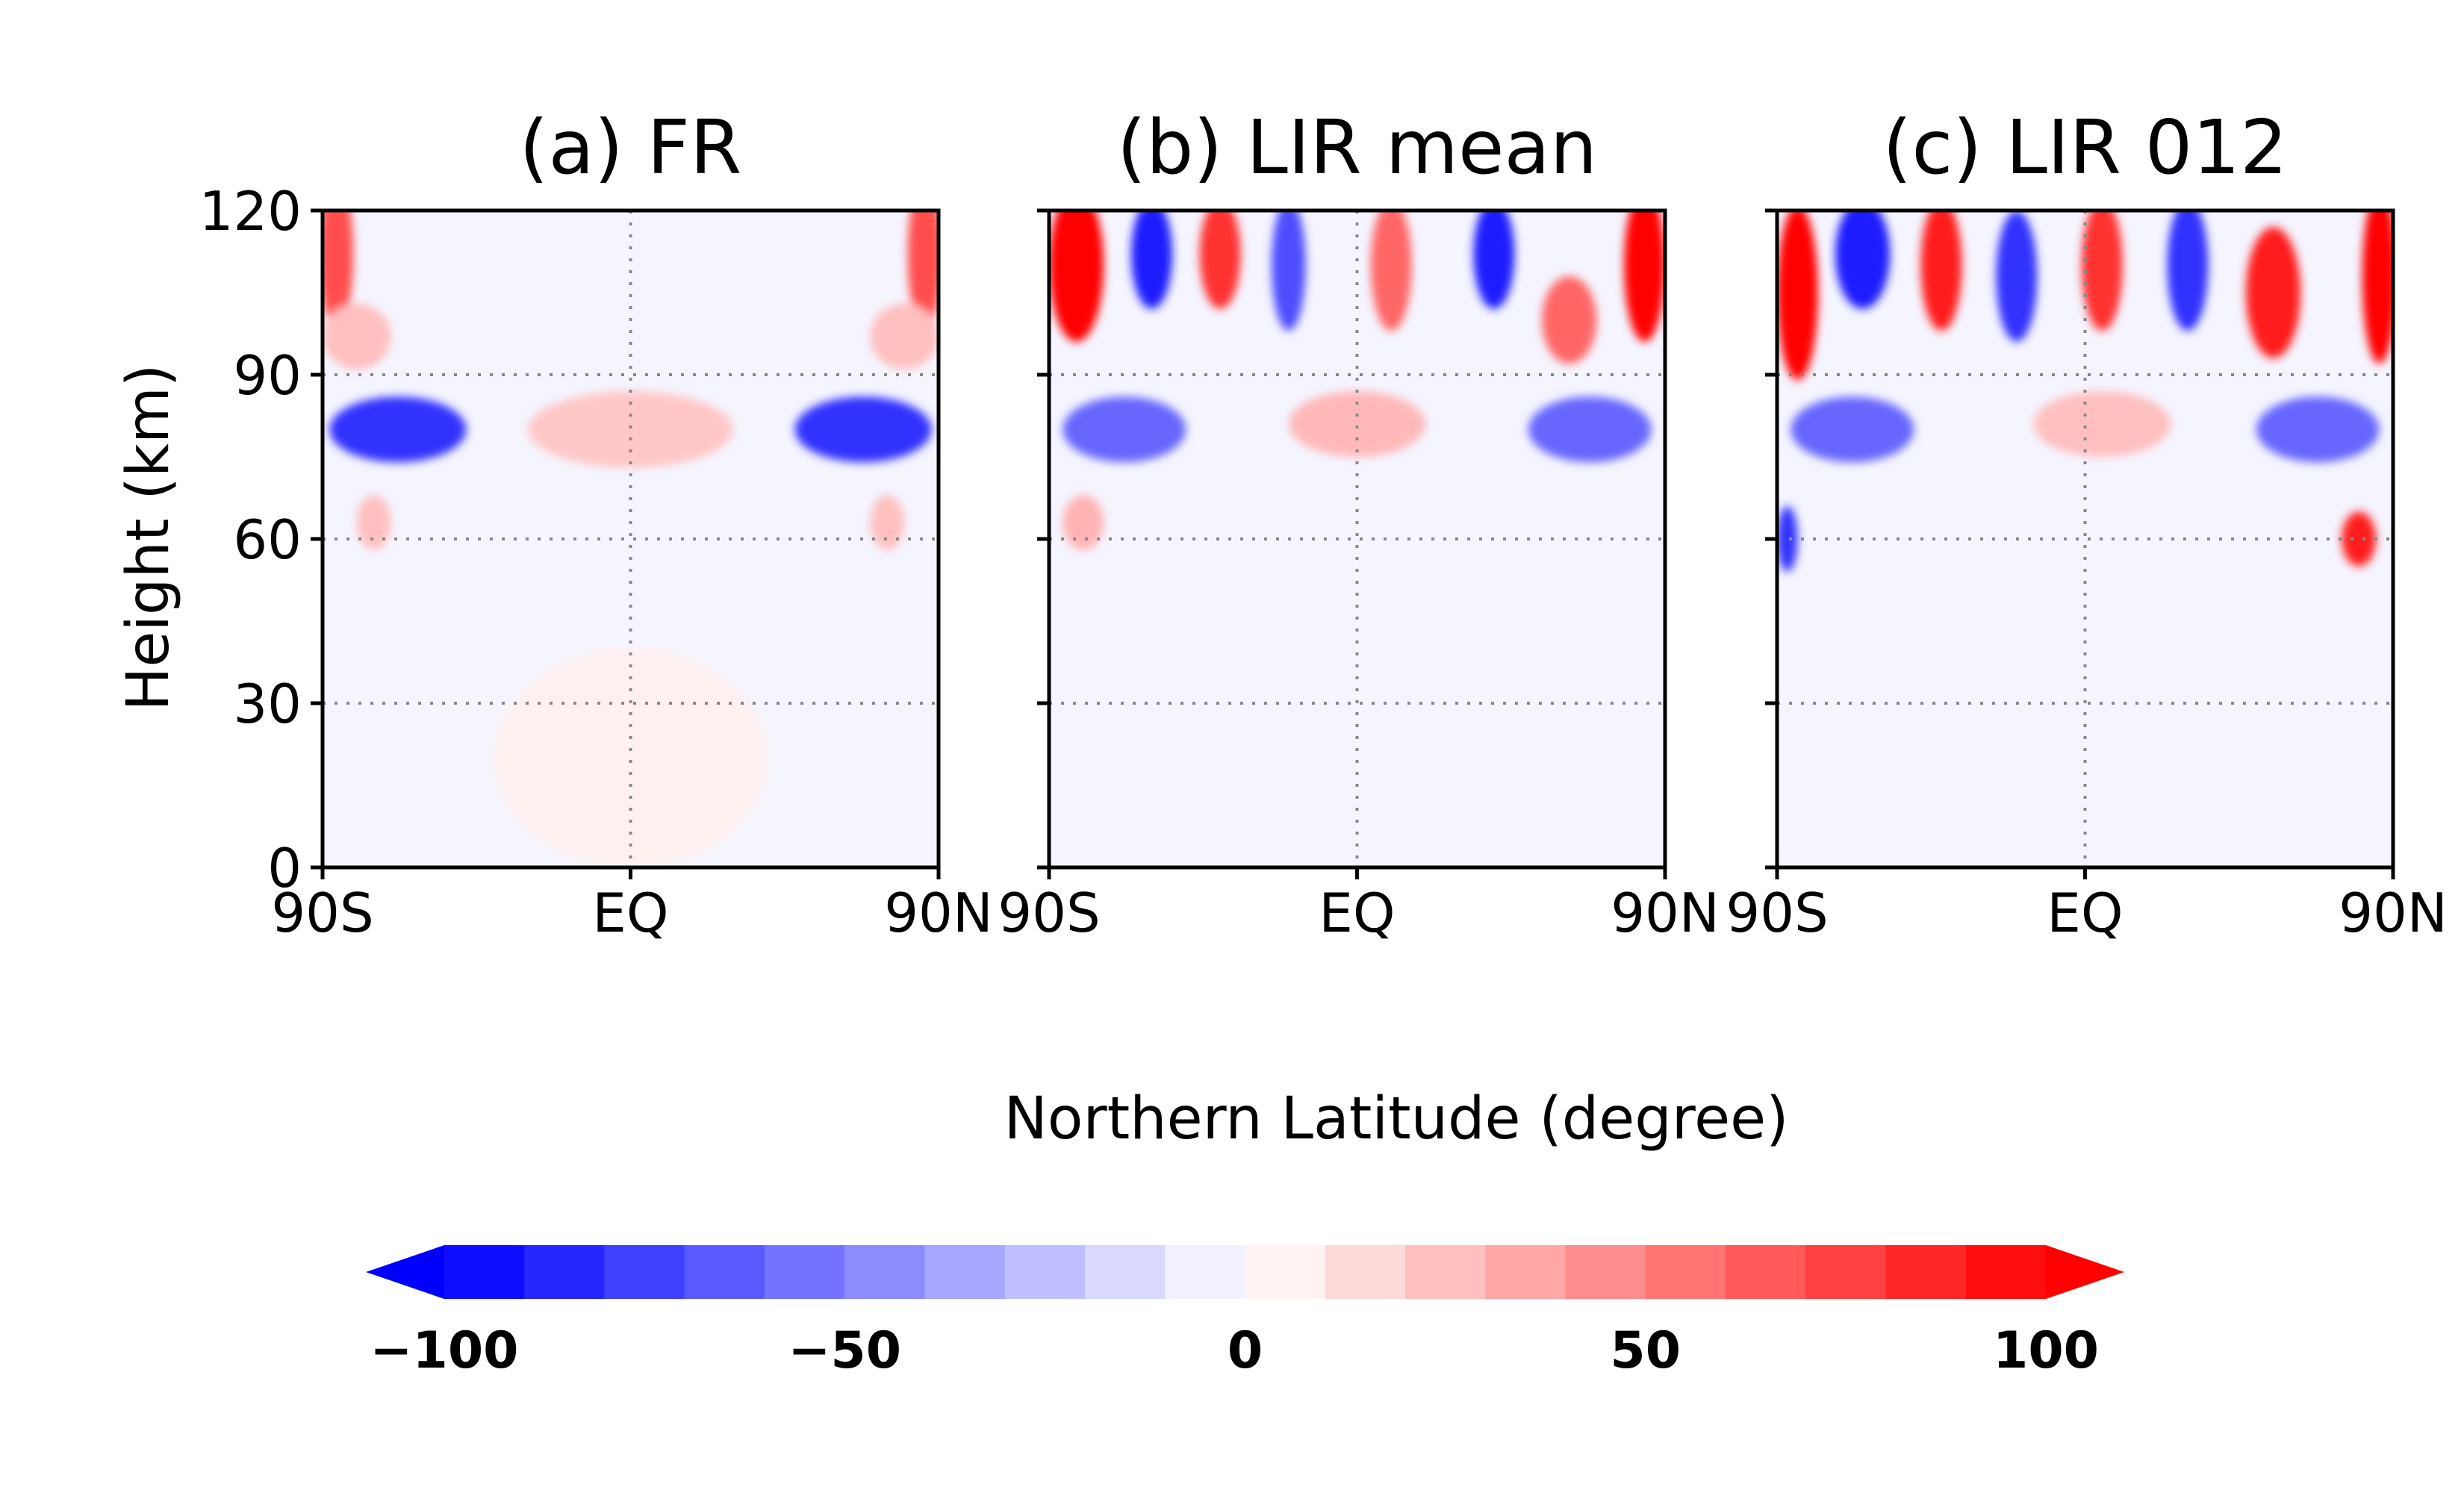 The width and height of the screenshot is (2464, 1493). I want to click on y-tick-label: 90, so click(267, 376).